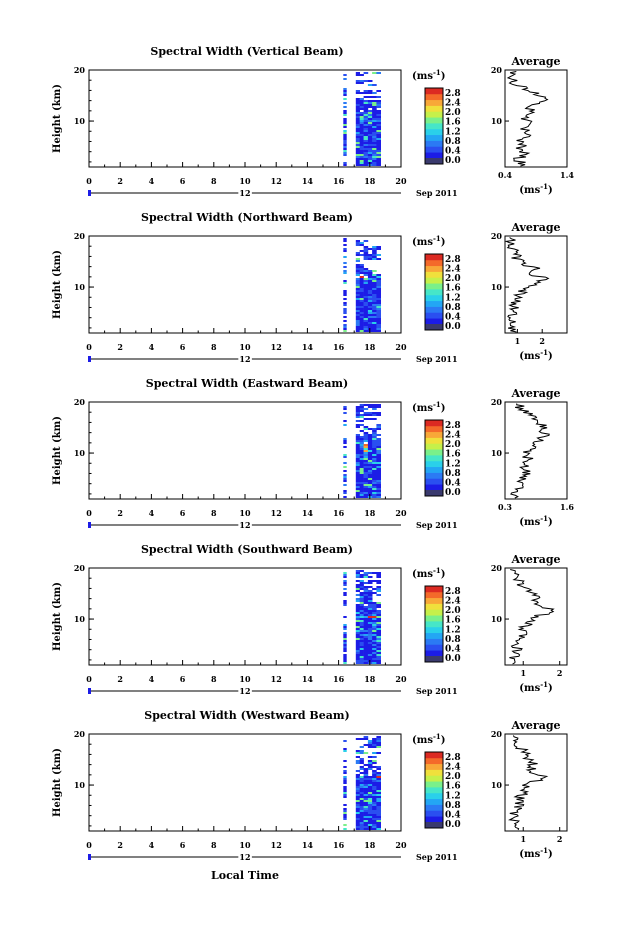 The height and width of the screenshot is (929, 622). What do you see at coordinates (244, 193) in the screenshot?
I see `date-axis-day: 12` at bounding box center [244, 193].